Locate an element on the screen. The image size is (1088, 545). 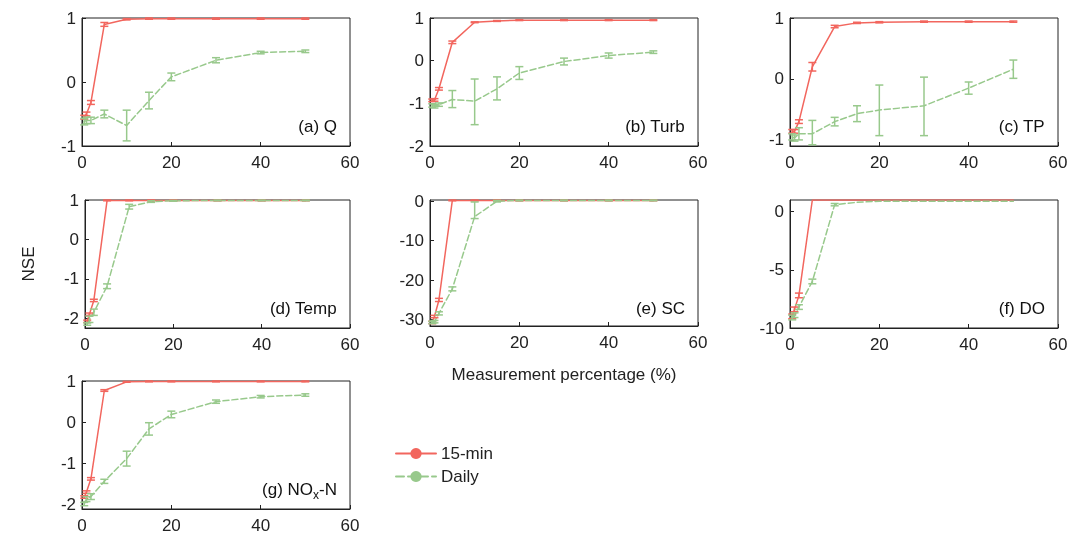
text: (e) SC is located at coordinates (660, 308).